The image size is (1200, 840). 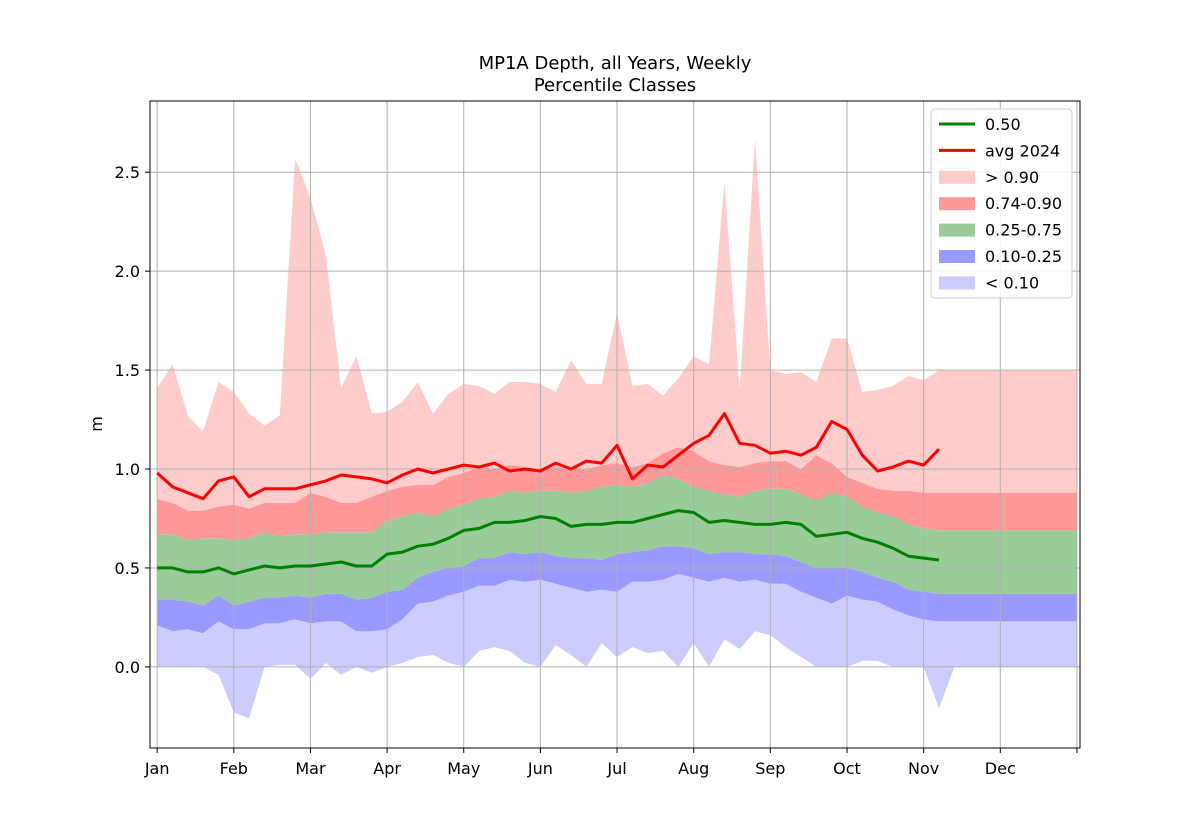 What do you see at coordinates (615, 85) in the screenshot?
I see `chart-title-line2: Percentile Classes` at bounding box center [615, 85].